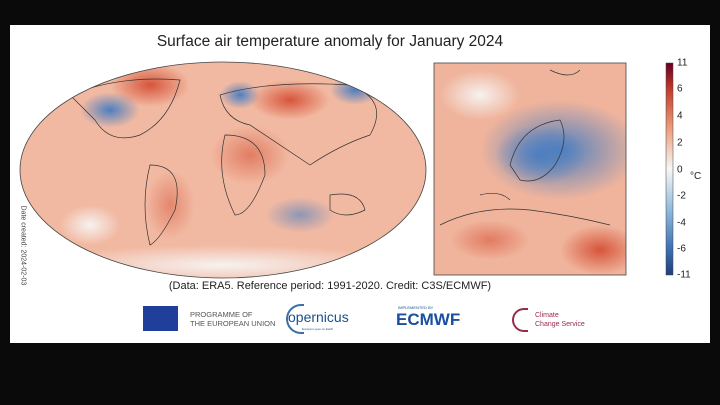 The height and width of the screenshot is (405, 720). What do you see at coordinates (681, 223) in the screenshot?
I see `colorbar-tick: -4` at bounding box center [681, 223].